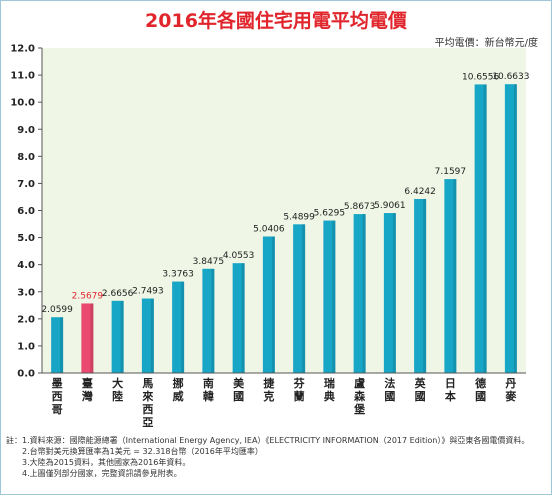  I want to click on y-tick-label: 6.0, so click(26, 211).